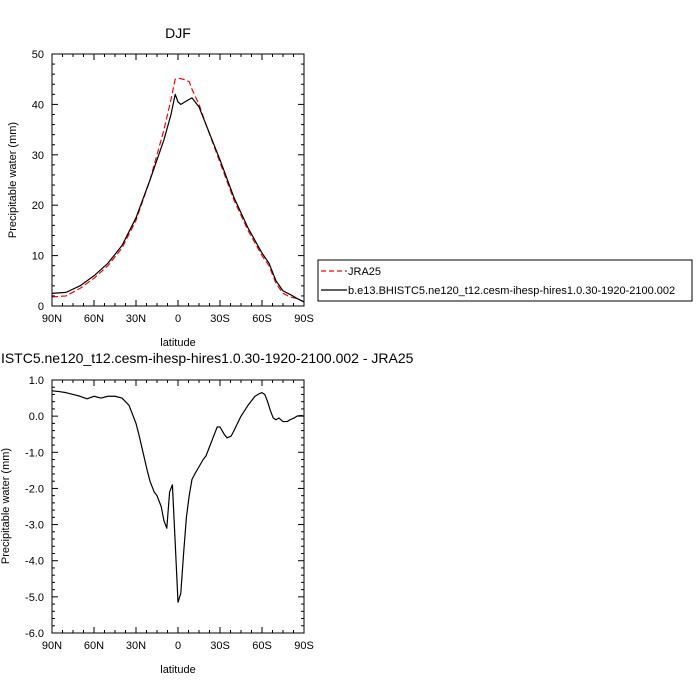 This screenshot has width=700, height=700. I want to click on y-tick-label: -6.0, so click(34, 634).